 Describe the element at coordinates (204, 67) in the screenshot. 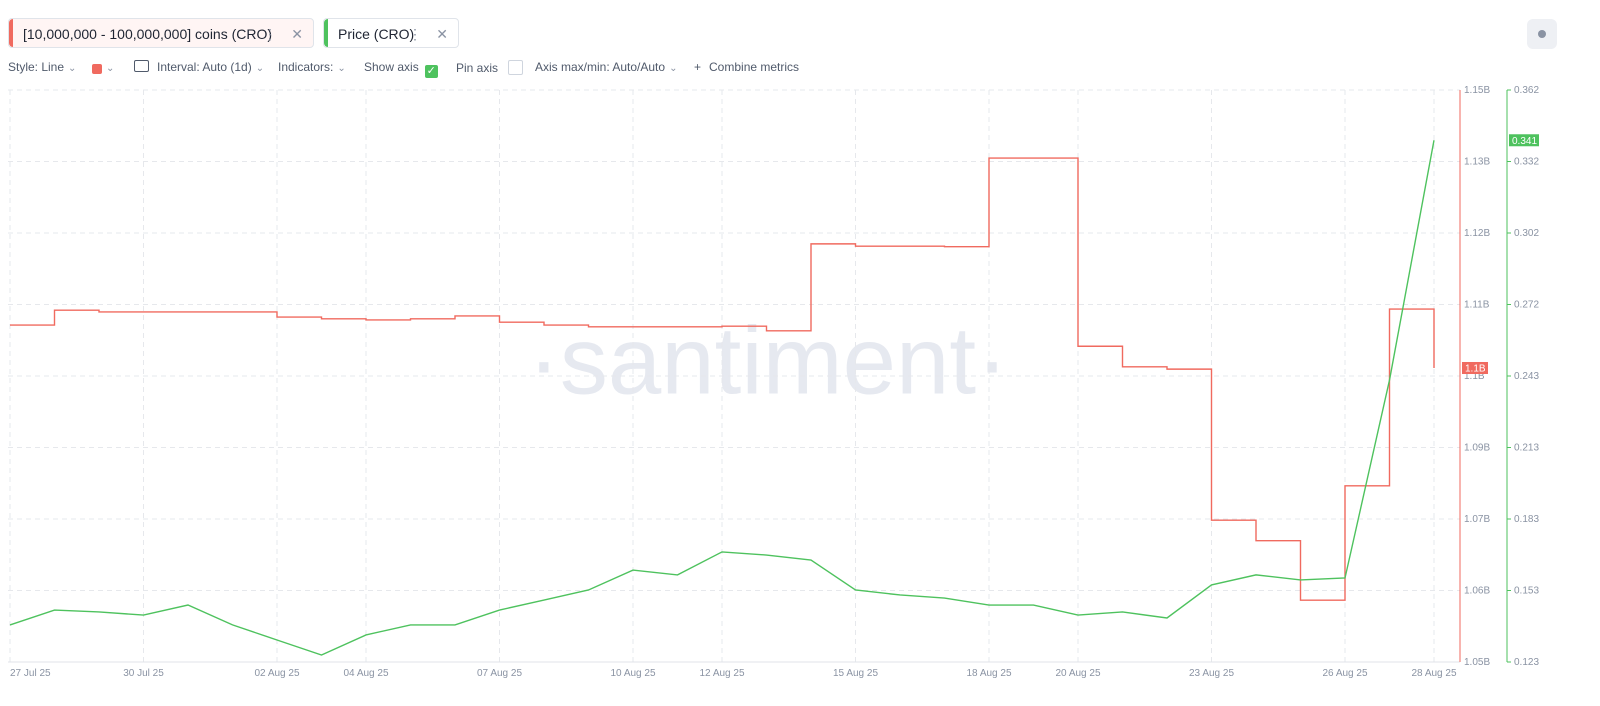

I see `label: Interval: Auto (1d)` at that location.